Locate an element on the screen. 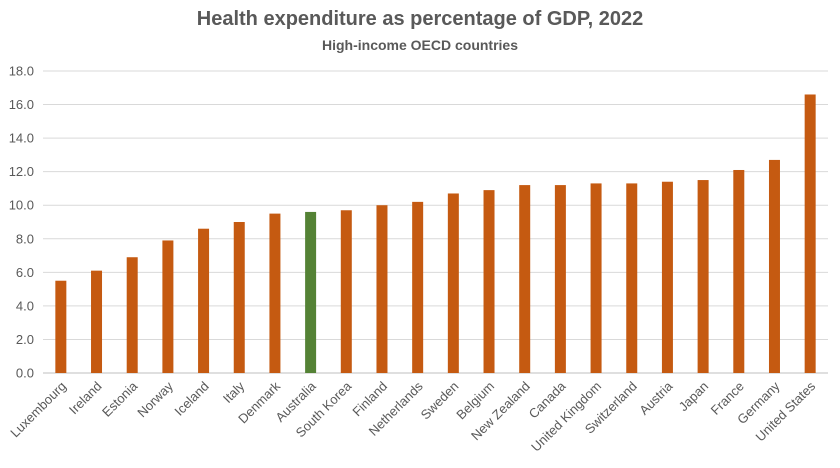 Image resolution: width=840 pixels, height=468 pixels. bar-iceland is located at coordinates (204, 300).